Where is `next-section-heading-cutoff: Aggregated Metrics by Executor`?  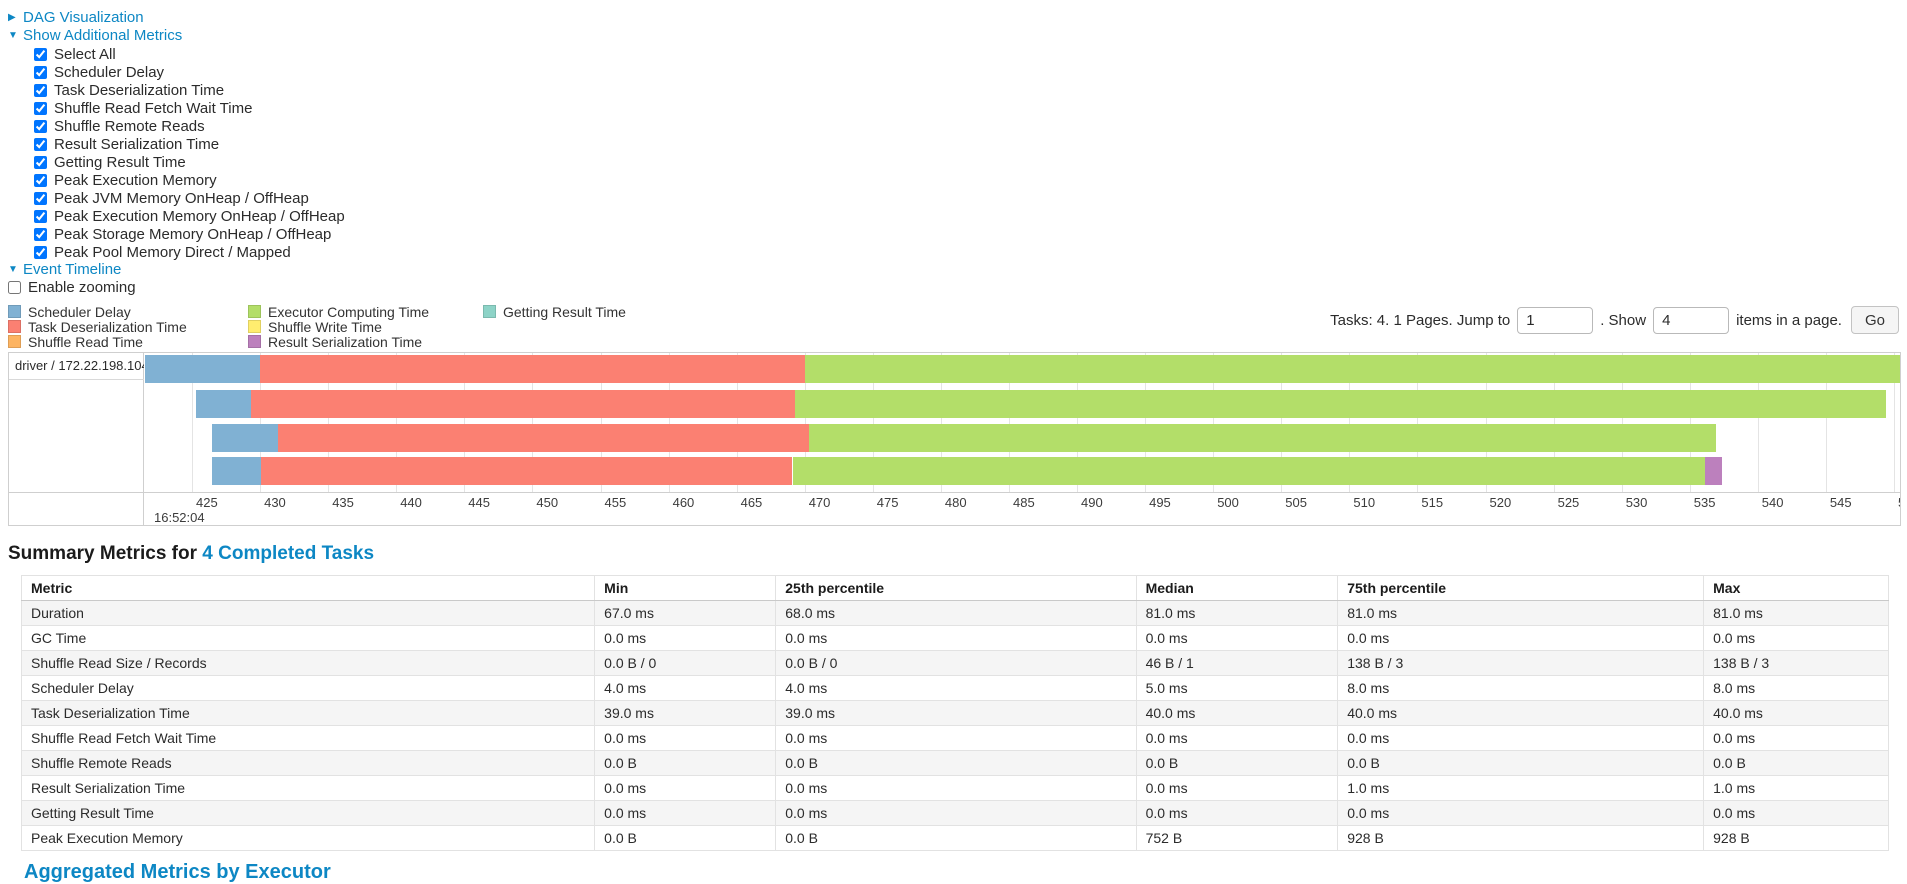 next-section-heading-cutoff: Aggregated Metrics by Executor is located at coordinates (177, 872).